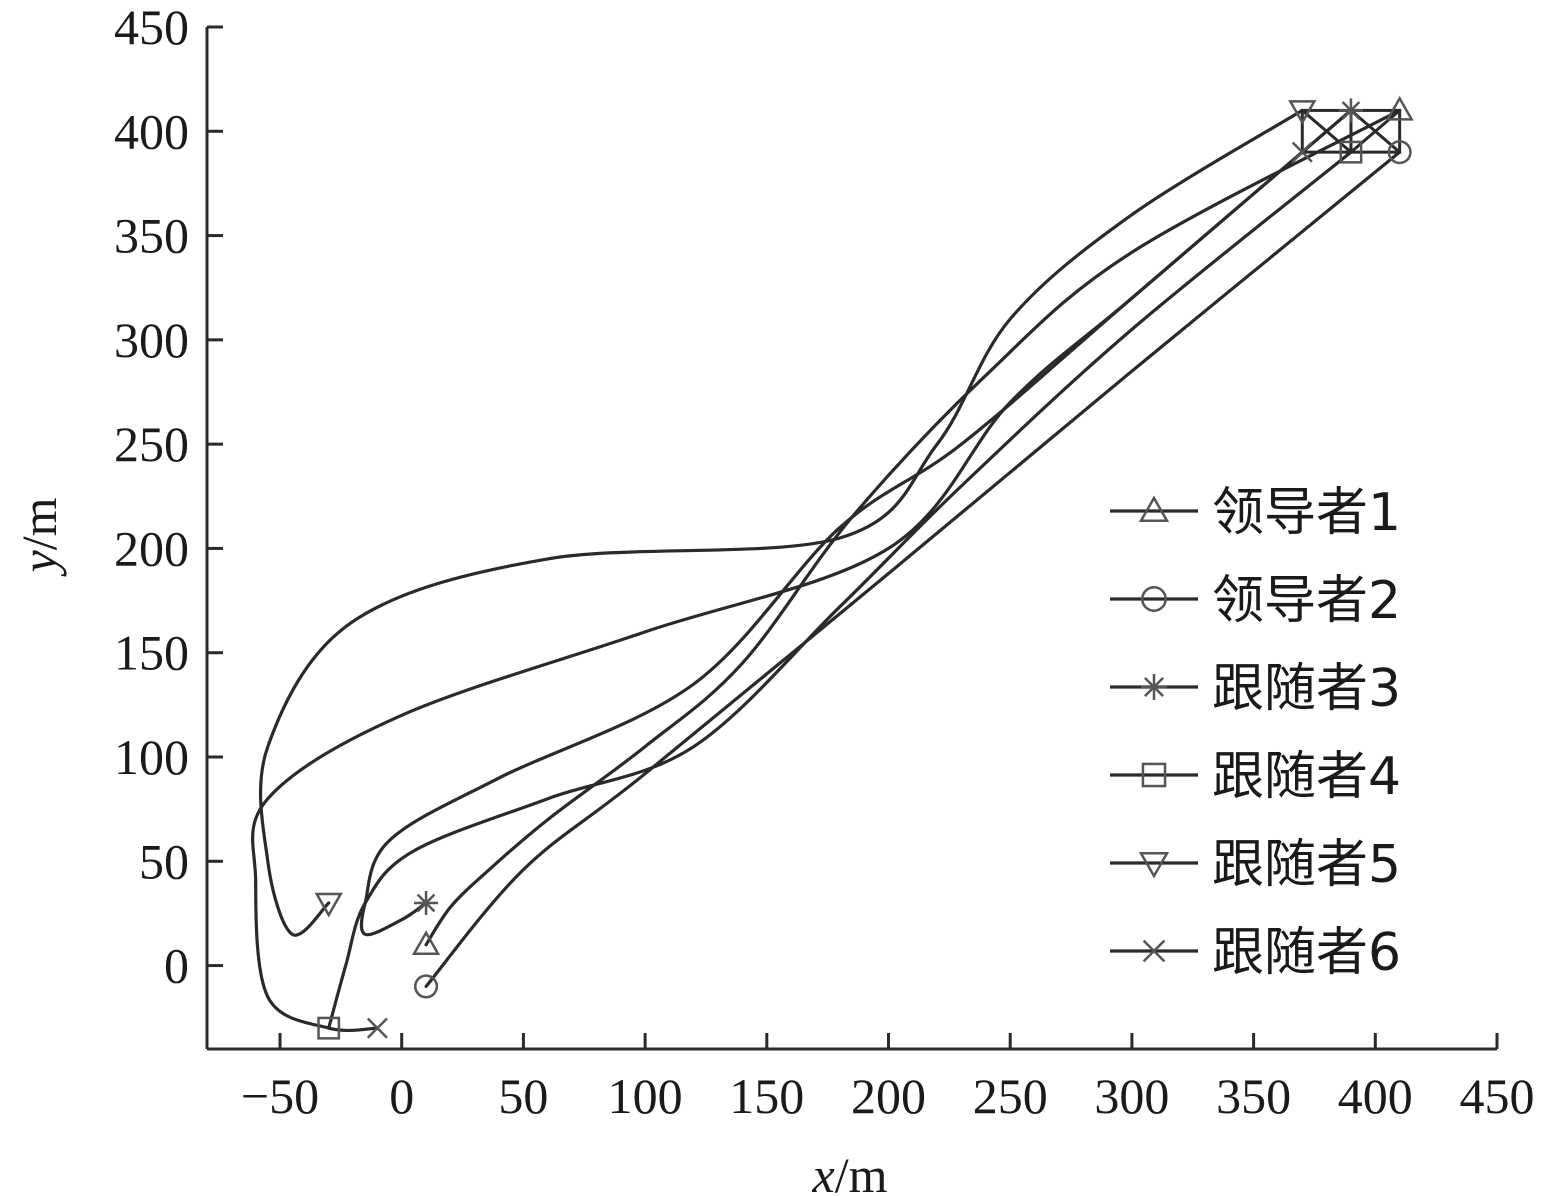  Describe the element at coordinates (39, 537) in the screenshot. I see `y-axis-title: y/m` at that location.